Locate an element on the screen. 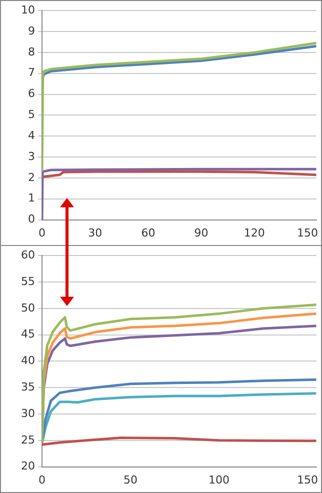 This screenshot has height=493, width=322. y-tick-label: 7 is located at coordinates (31, 73).